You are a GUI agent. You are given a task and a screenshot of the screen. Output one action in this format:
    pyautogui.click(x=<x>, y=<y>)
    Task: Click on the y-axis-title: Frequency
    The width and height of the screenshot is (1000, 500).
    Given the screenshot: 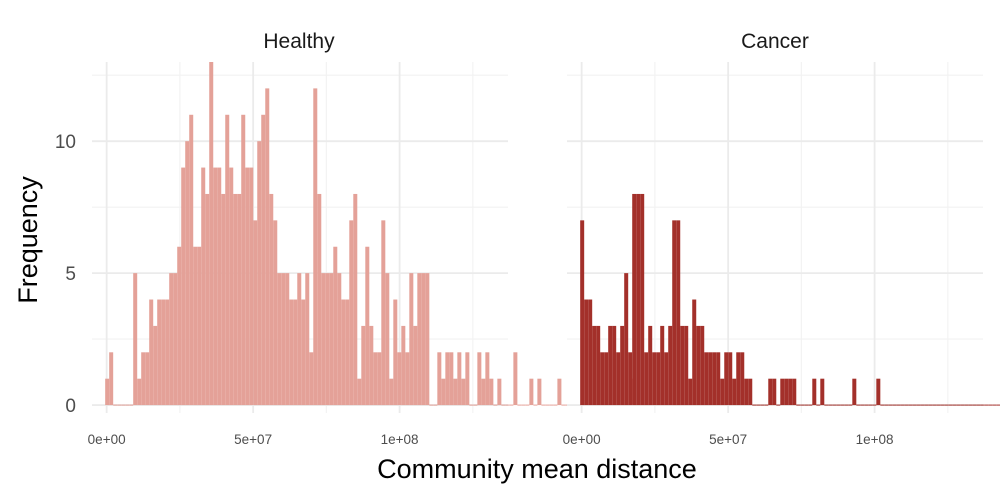 What is the action you would take?
    pyautogui.click(x=28, y=240)
    